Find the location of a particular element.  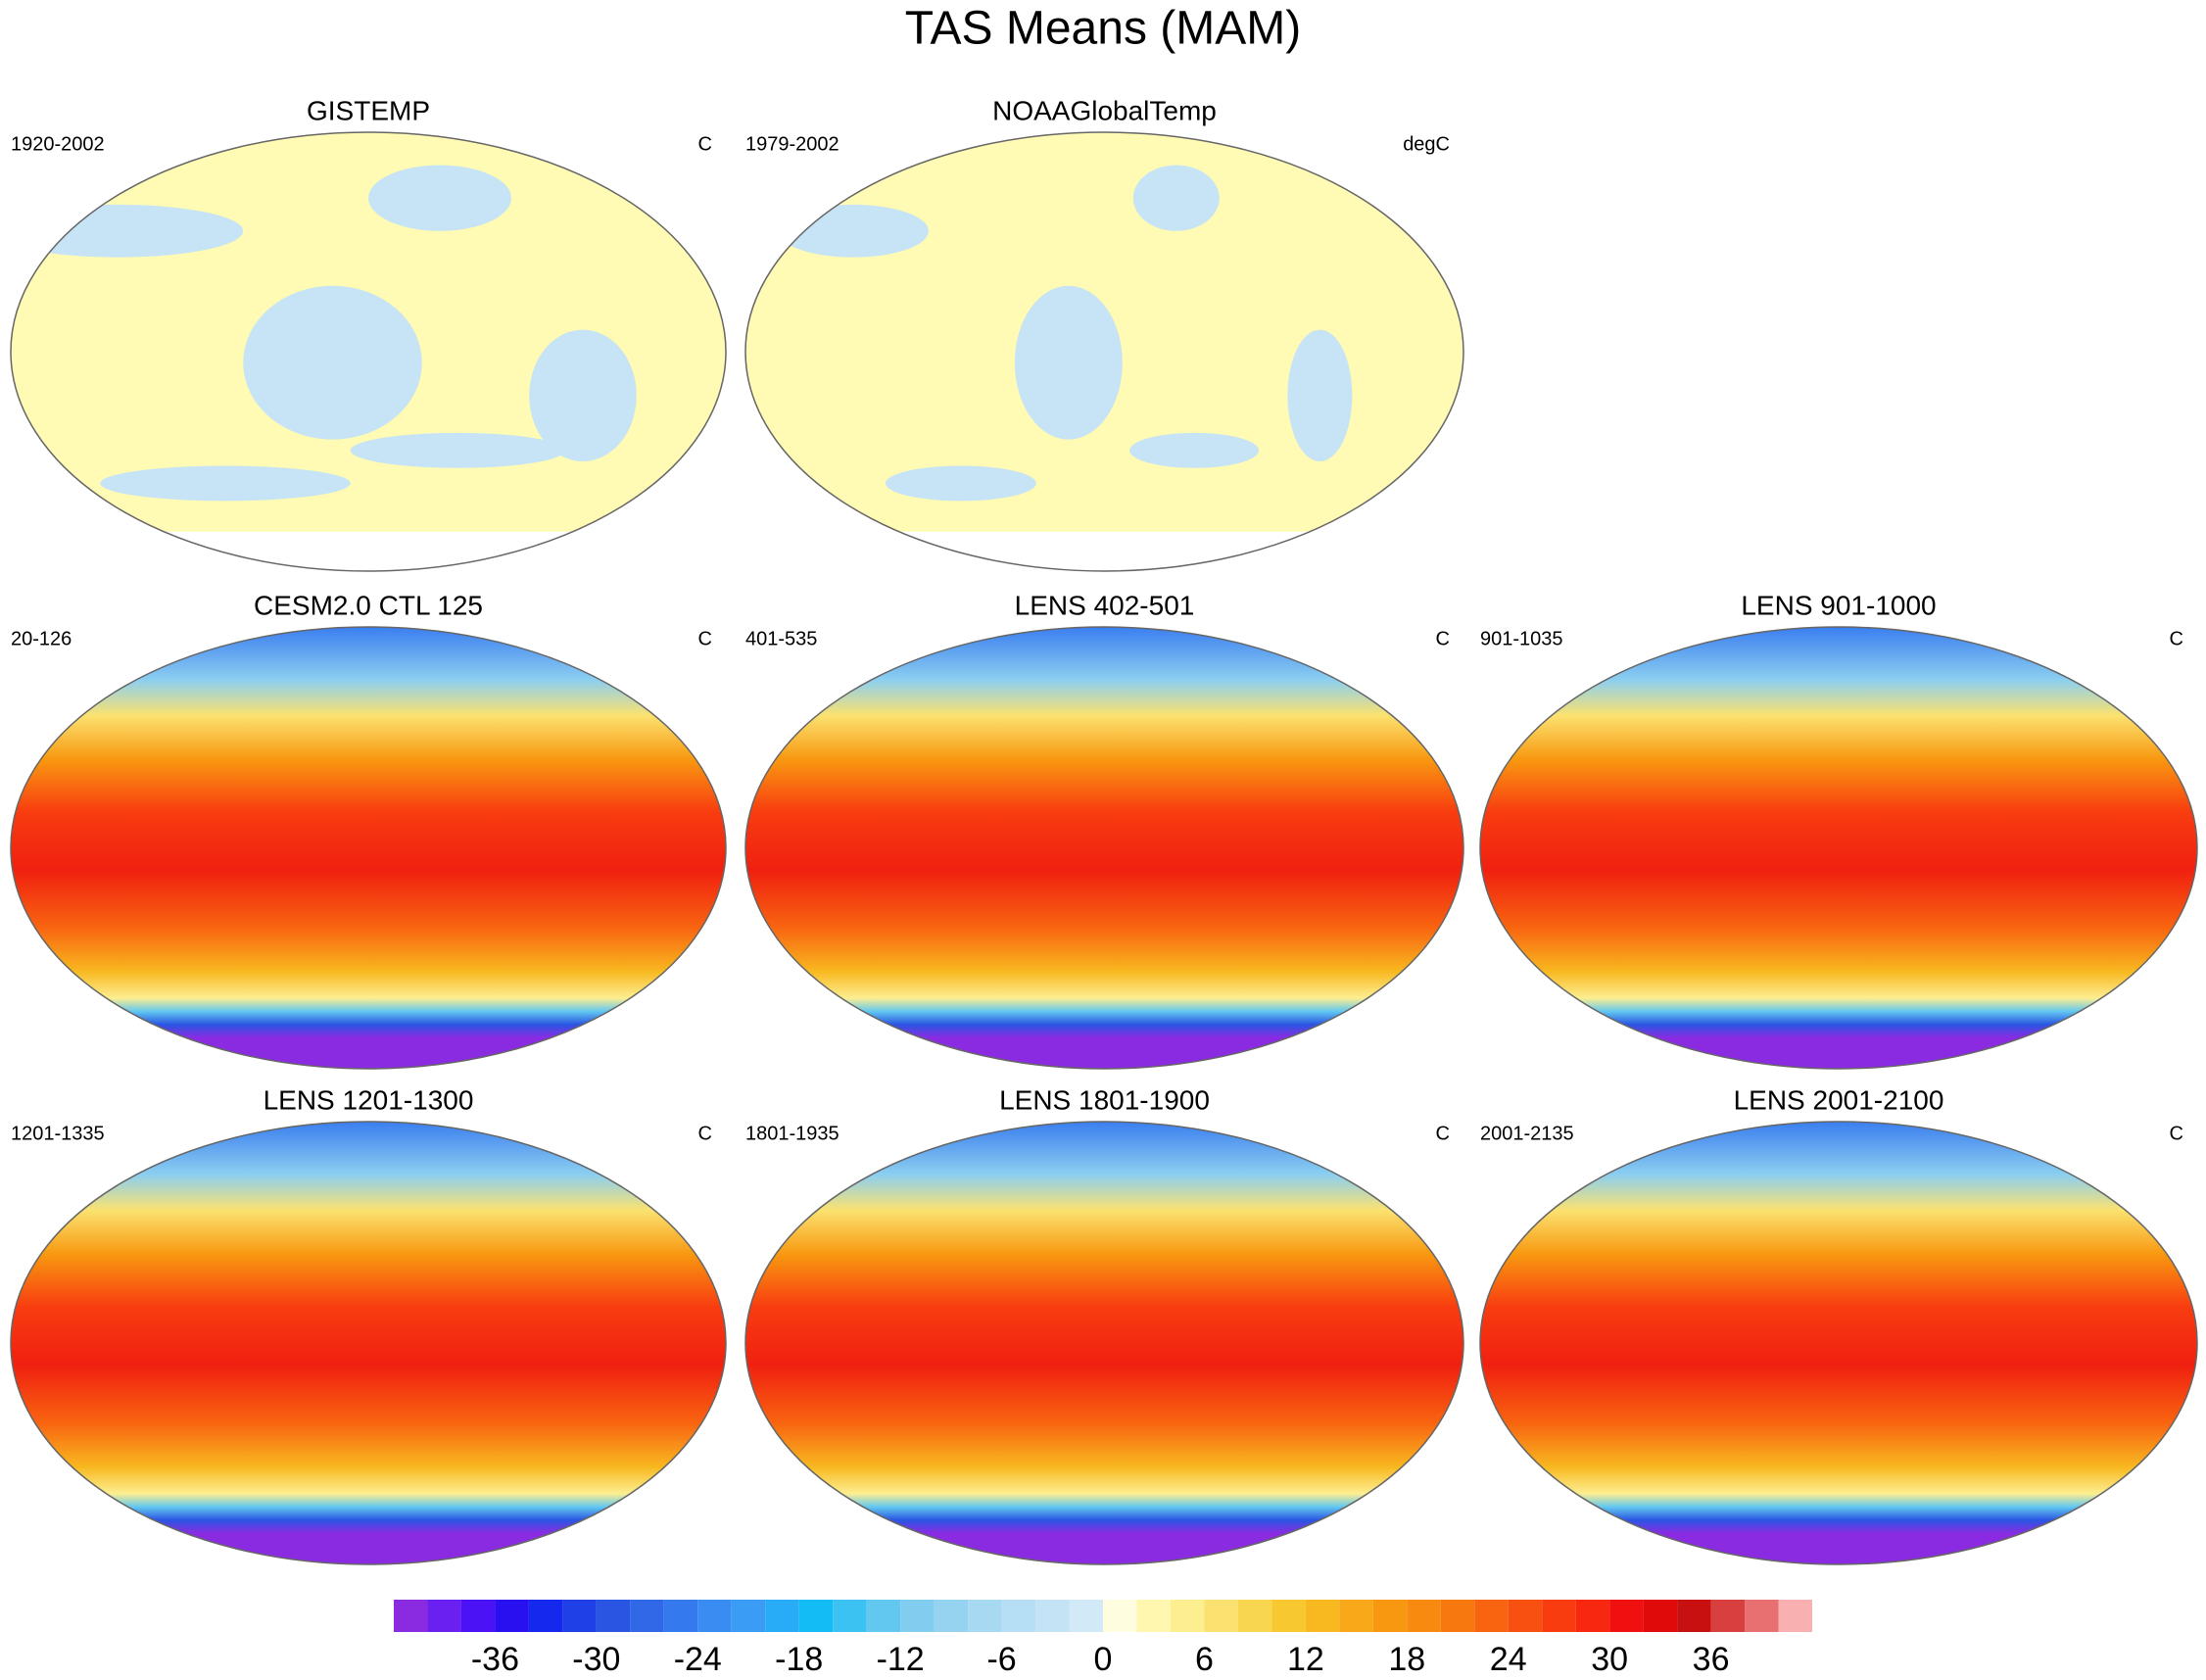

colorbar-tick-label: 30 is located at coordinates (1609, 1659).